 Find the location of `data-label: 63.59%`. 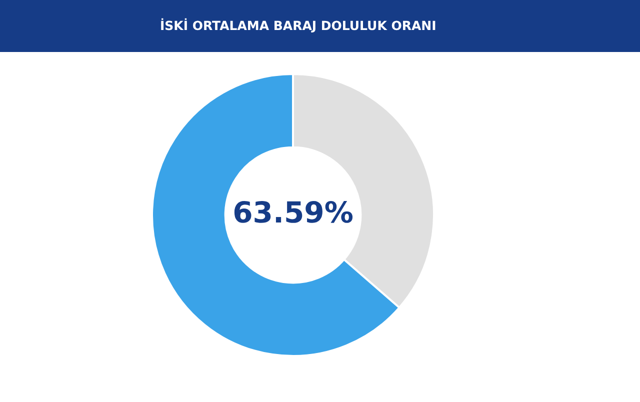

data-label: 63.59% is located at coordinates (293, 213).